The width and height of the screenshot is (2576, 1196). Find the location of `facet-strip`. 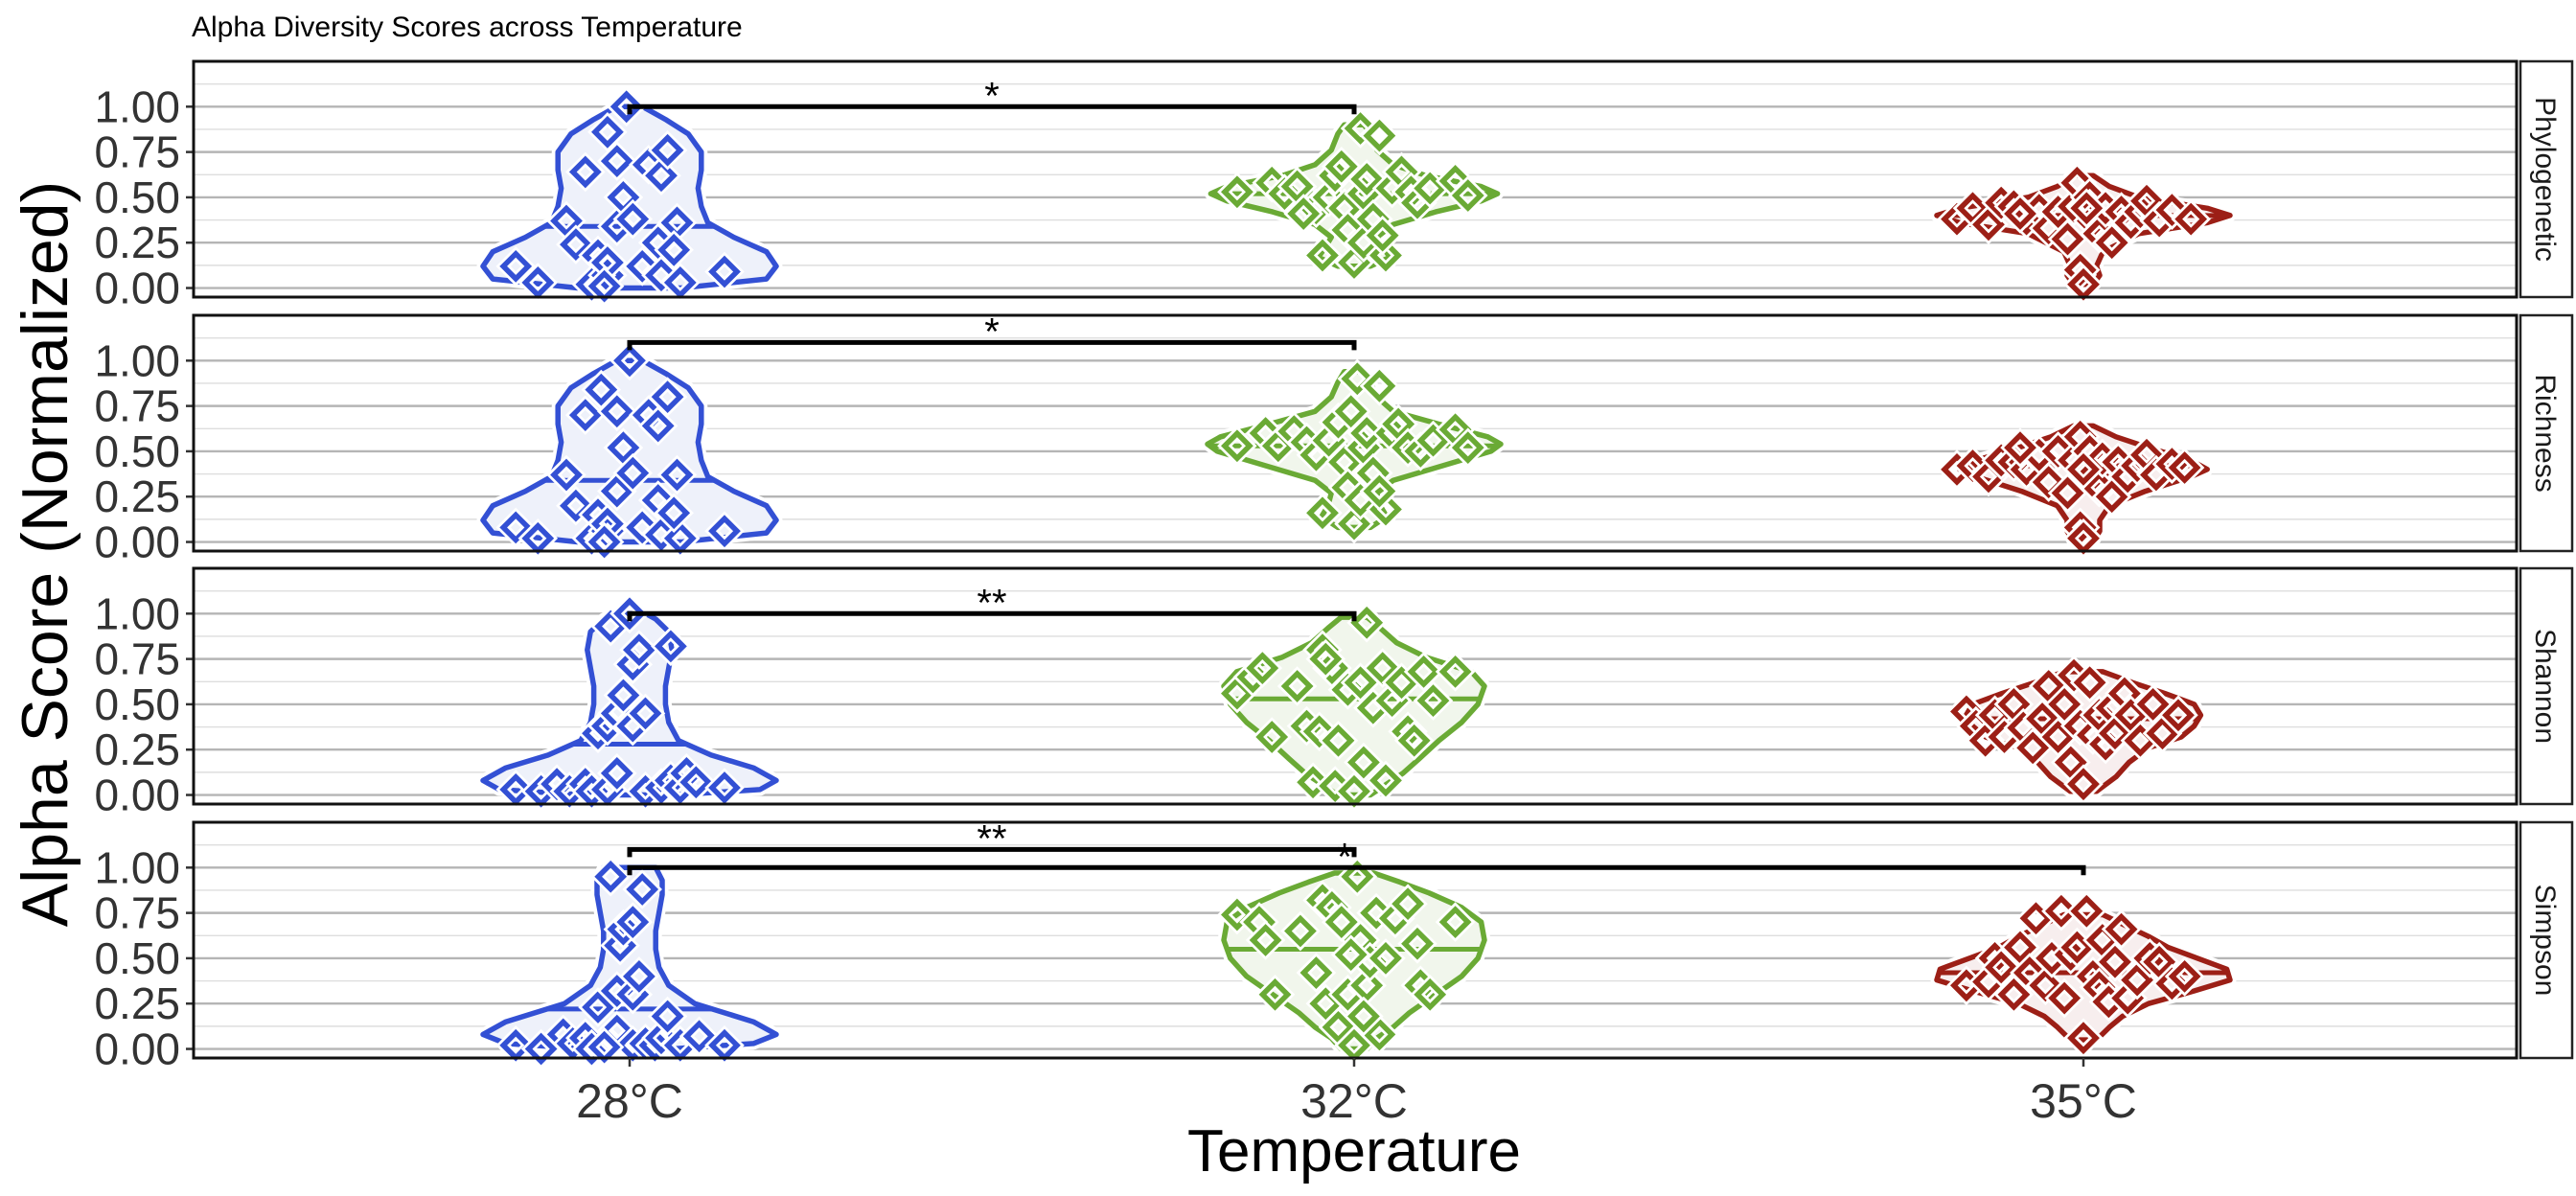

facet-strip is located at coordinates (2546, 433).